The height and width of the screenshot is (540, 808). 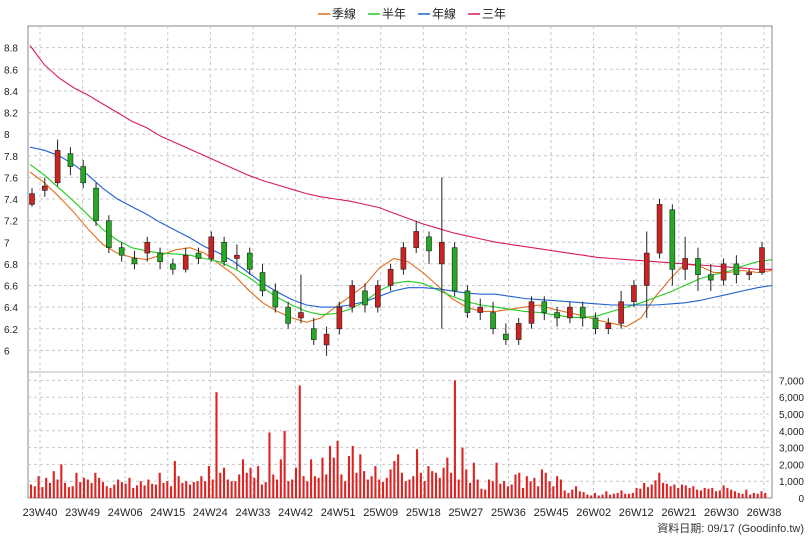 I want to click on price-tick-label: 7.2, so click(x=11, y=222).